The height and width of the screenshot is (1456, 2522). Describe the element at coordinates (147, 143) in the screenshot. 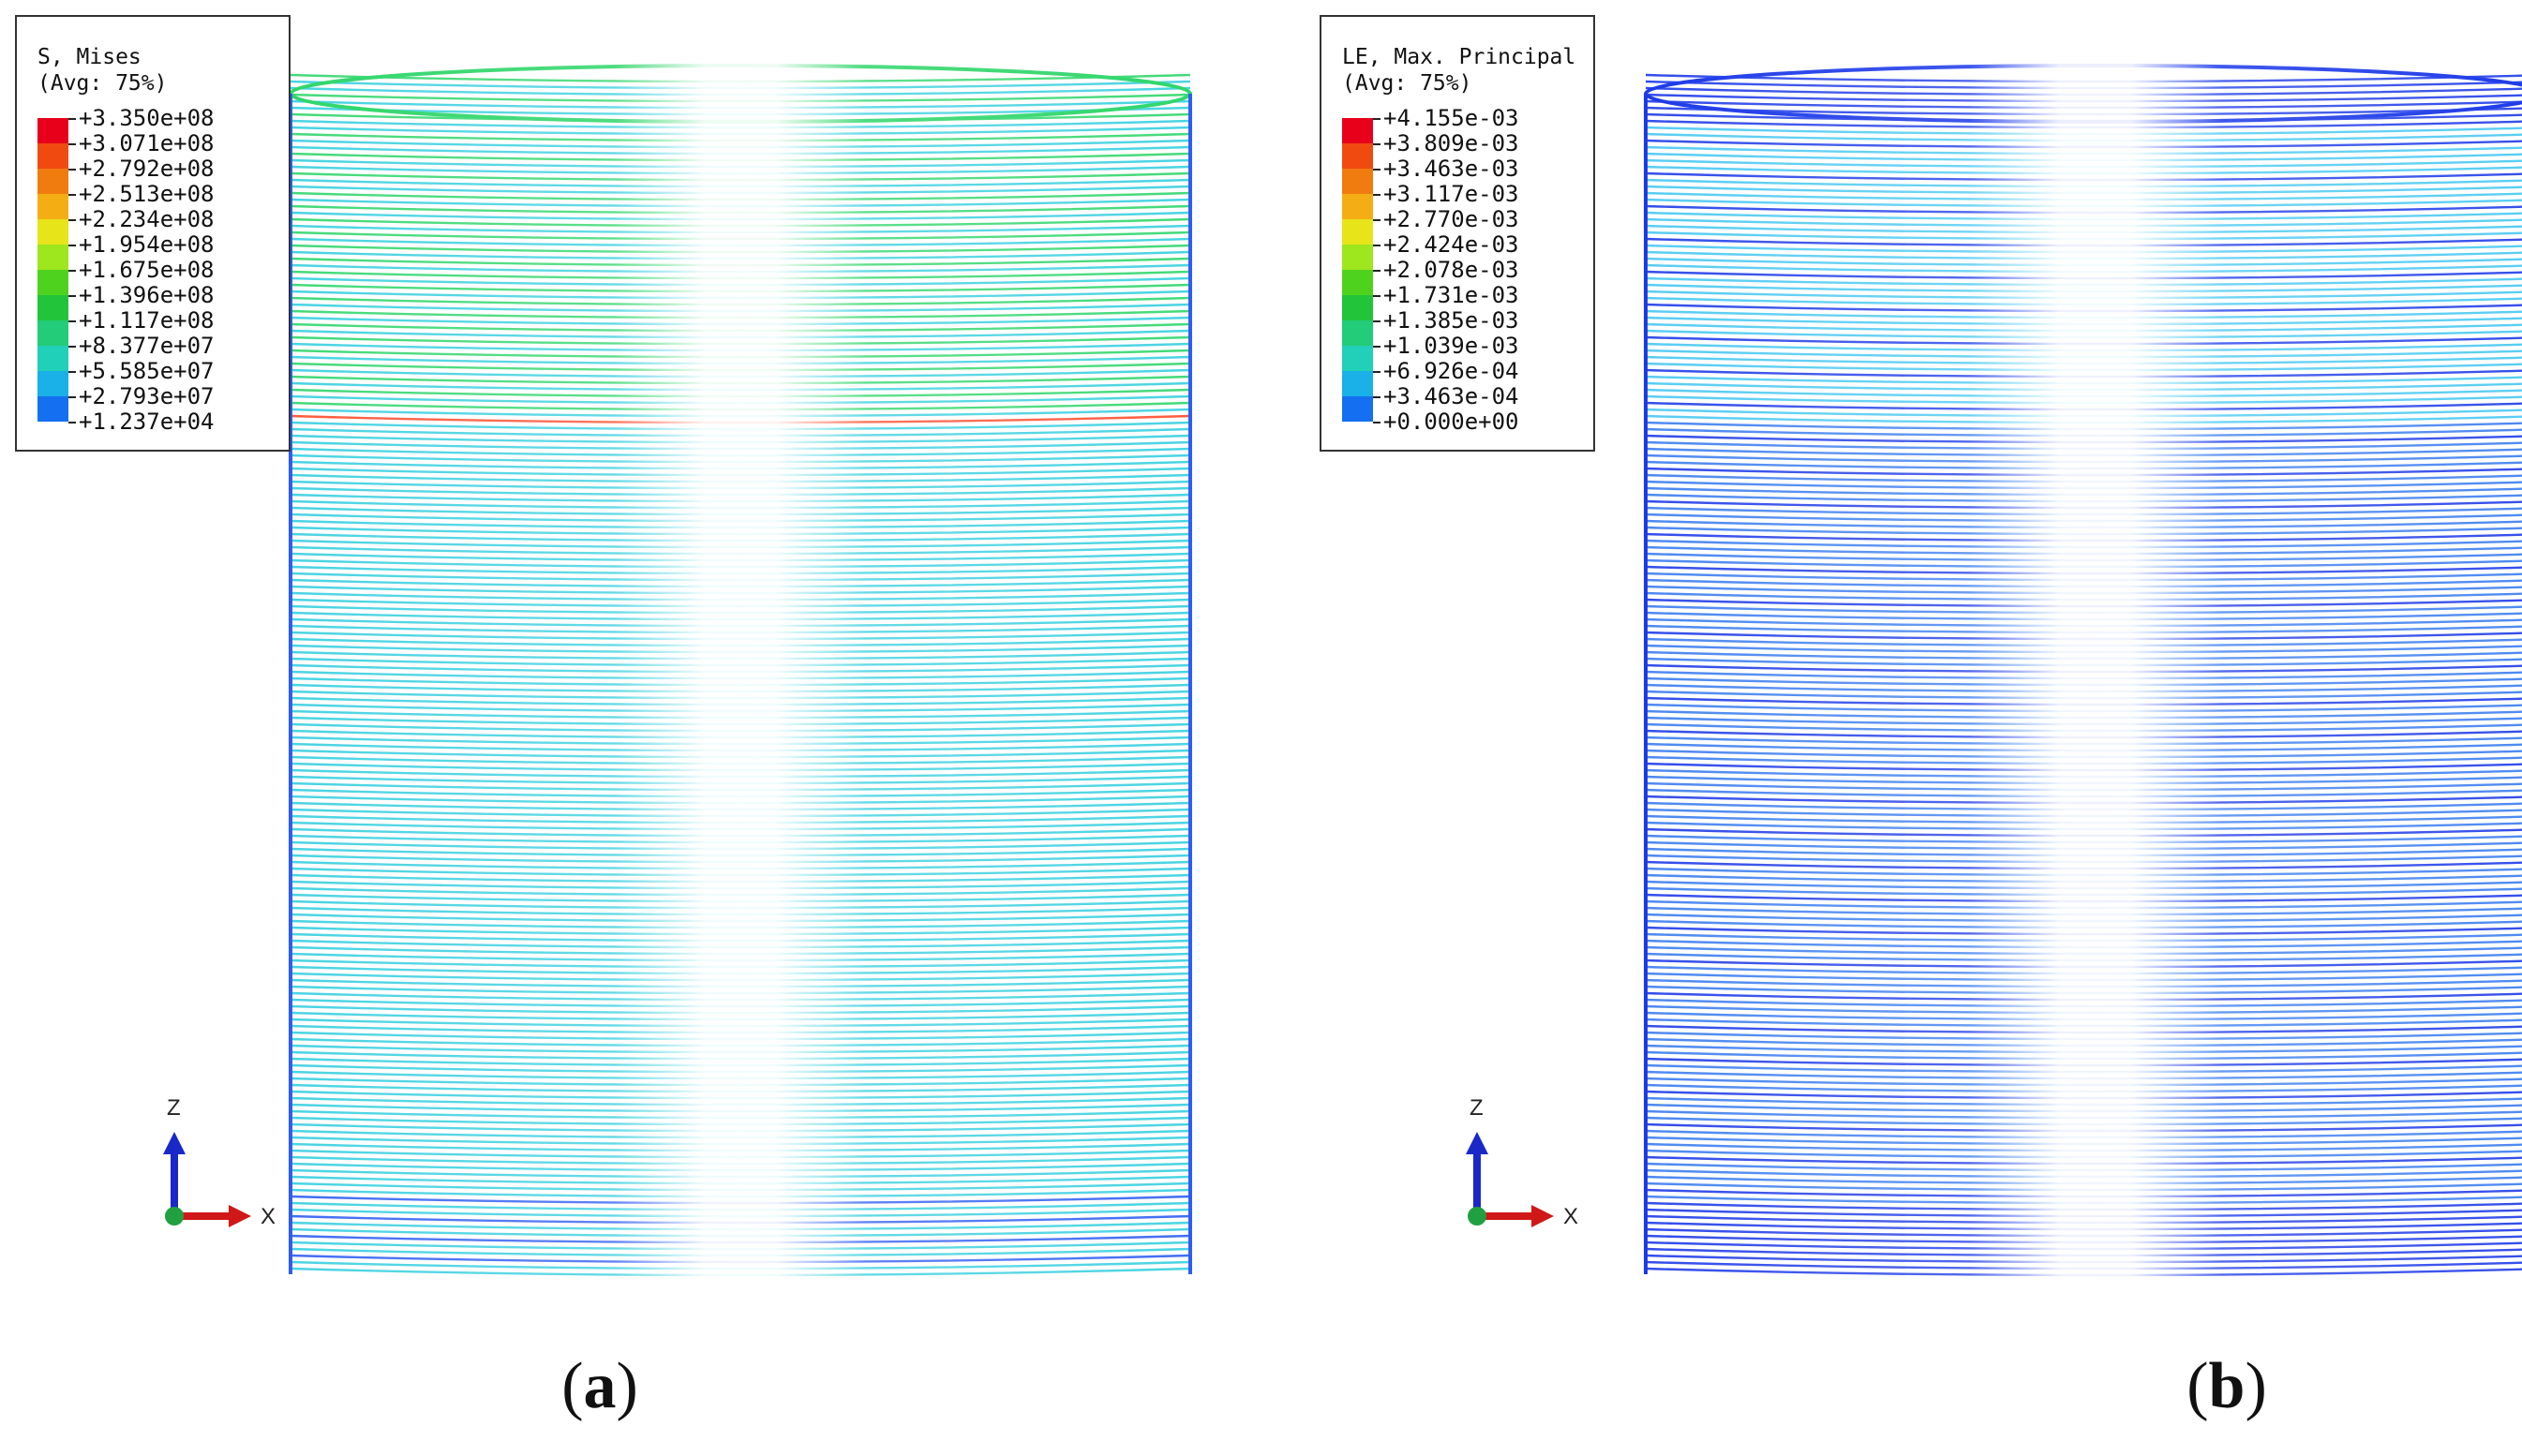

I see `legend-value: +3.071e+08` at that location.